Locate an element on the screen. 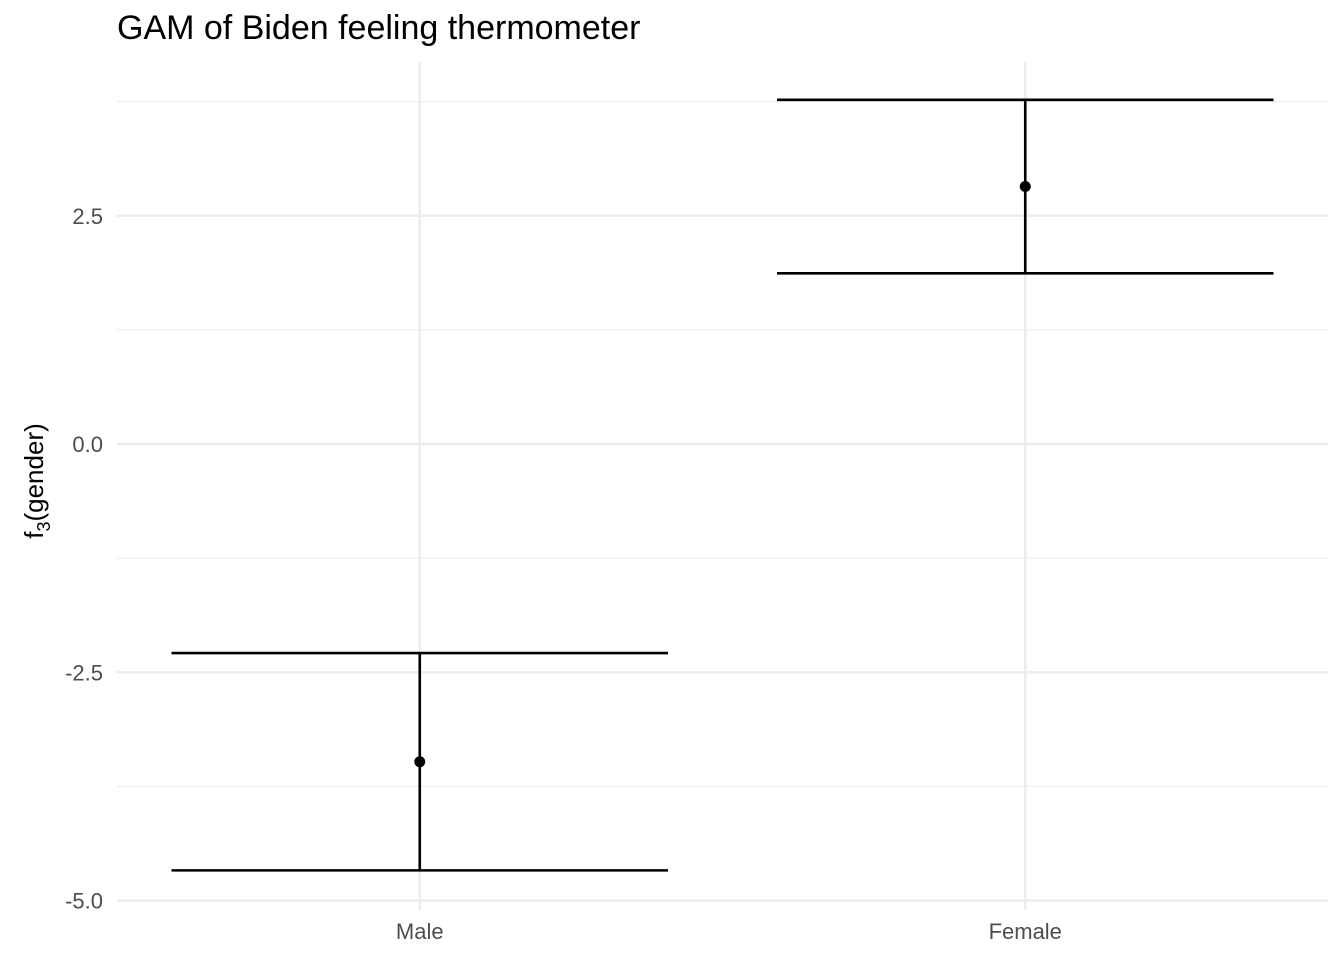 This screenshot has height=960, width=1344. x-tick-label-male: Male is located at coordinates (420, 931).